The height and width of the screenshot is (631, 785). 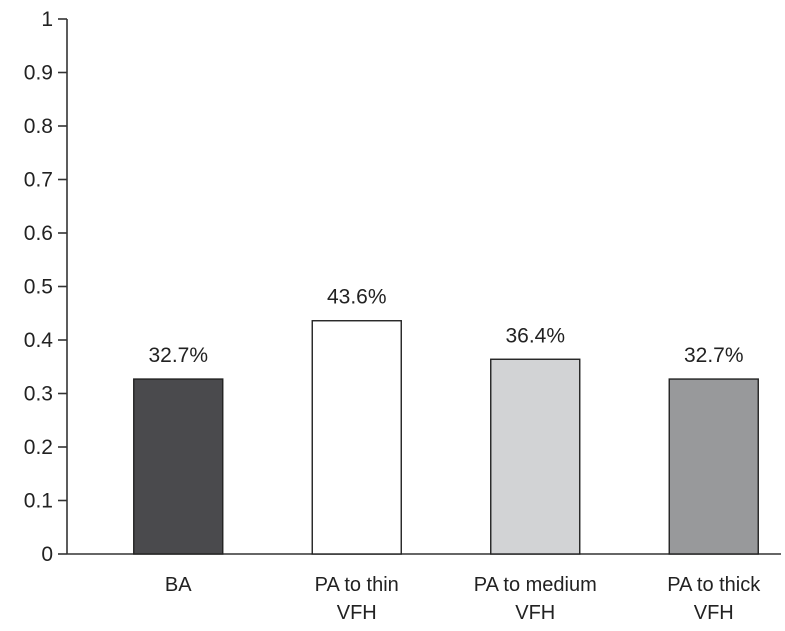 What do you see at coordinates (178, 355) in the screenshot?
I see `data-label-0: 32.7%` at bounding box center [178, 355].